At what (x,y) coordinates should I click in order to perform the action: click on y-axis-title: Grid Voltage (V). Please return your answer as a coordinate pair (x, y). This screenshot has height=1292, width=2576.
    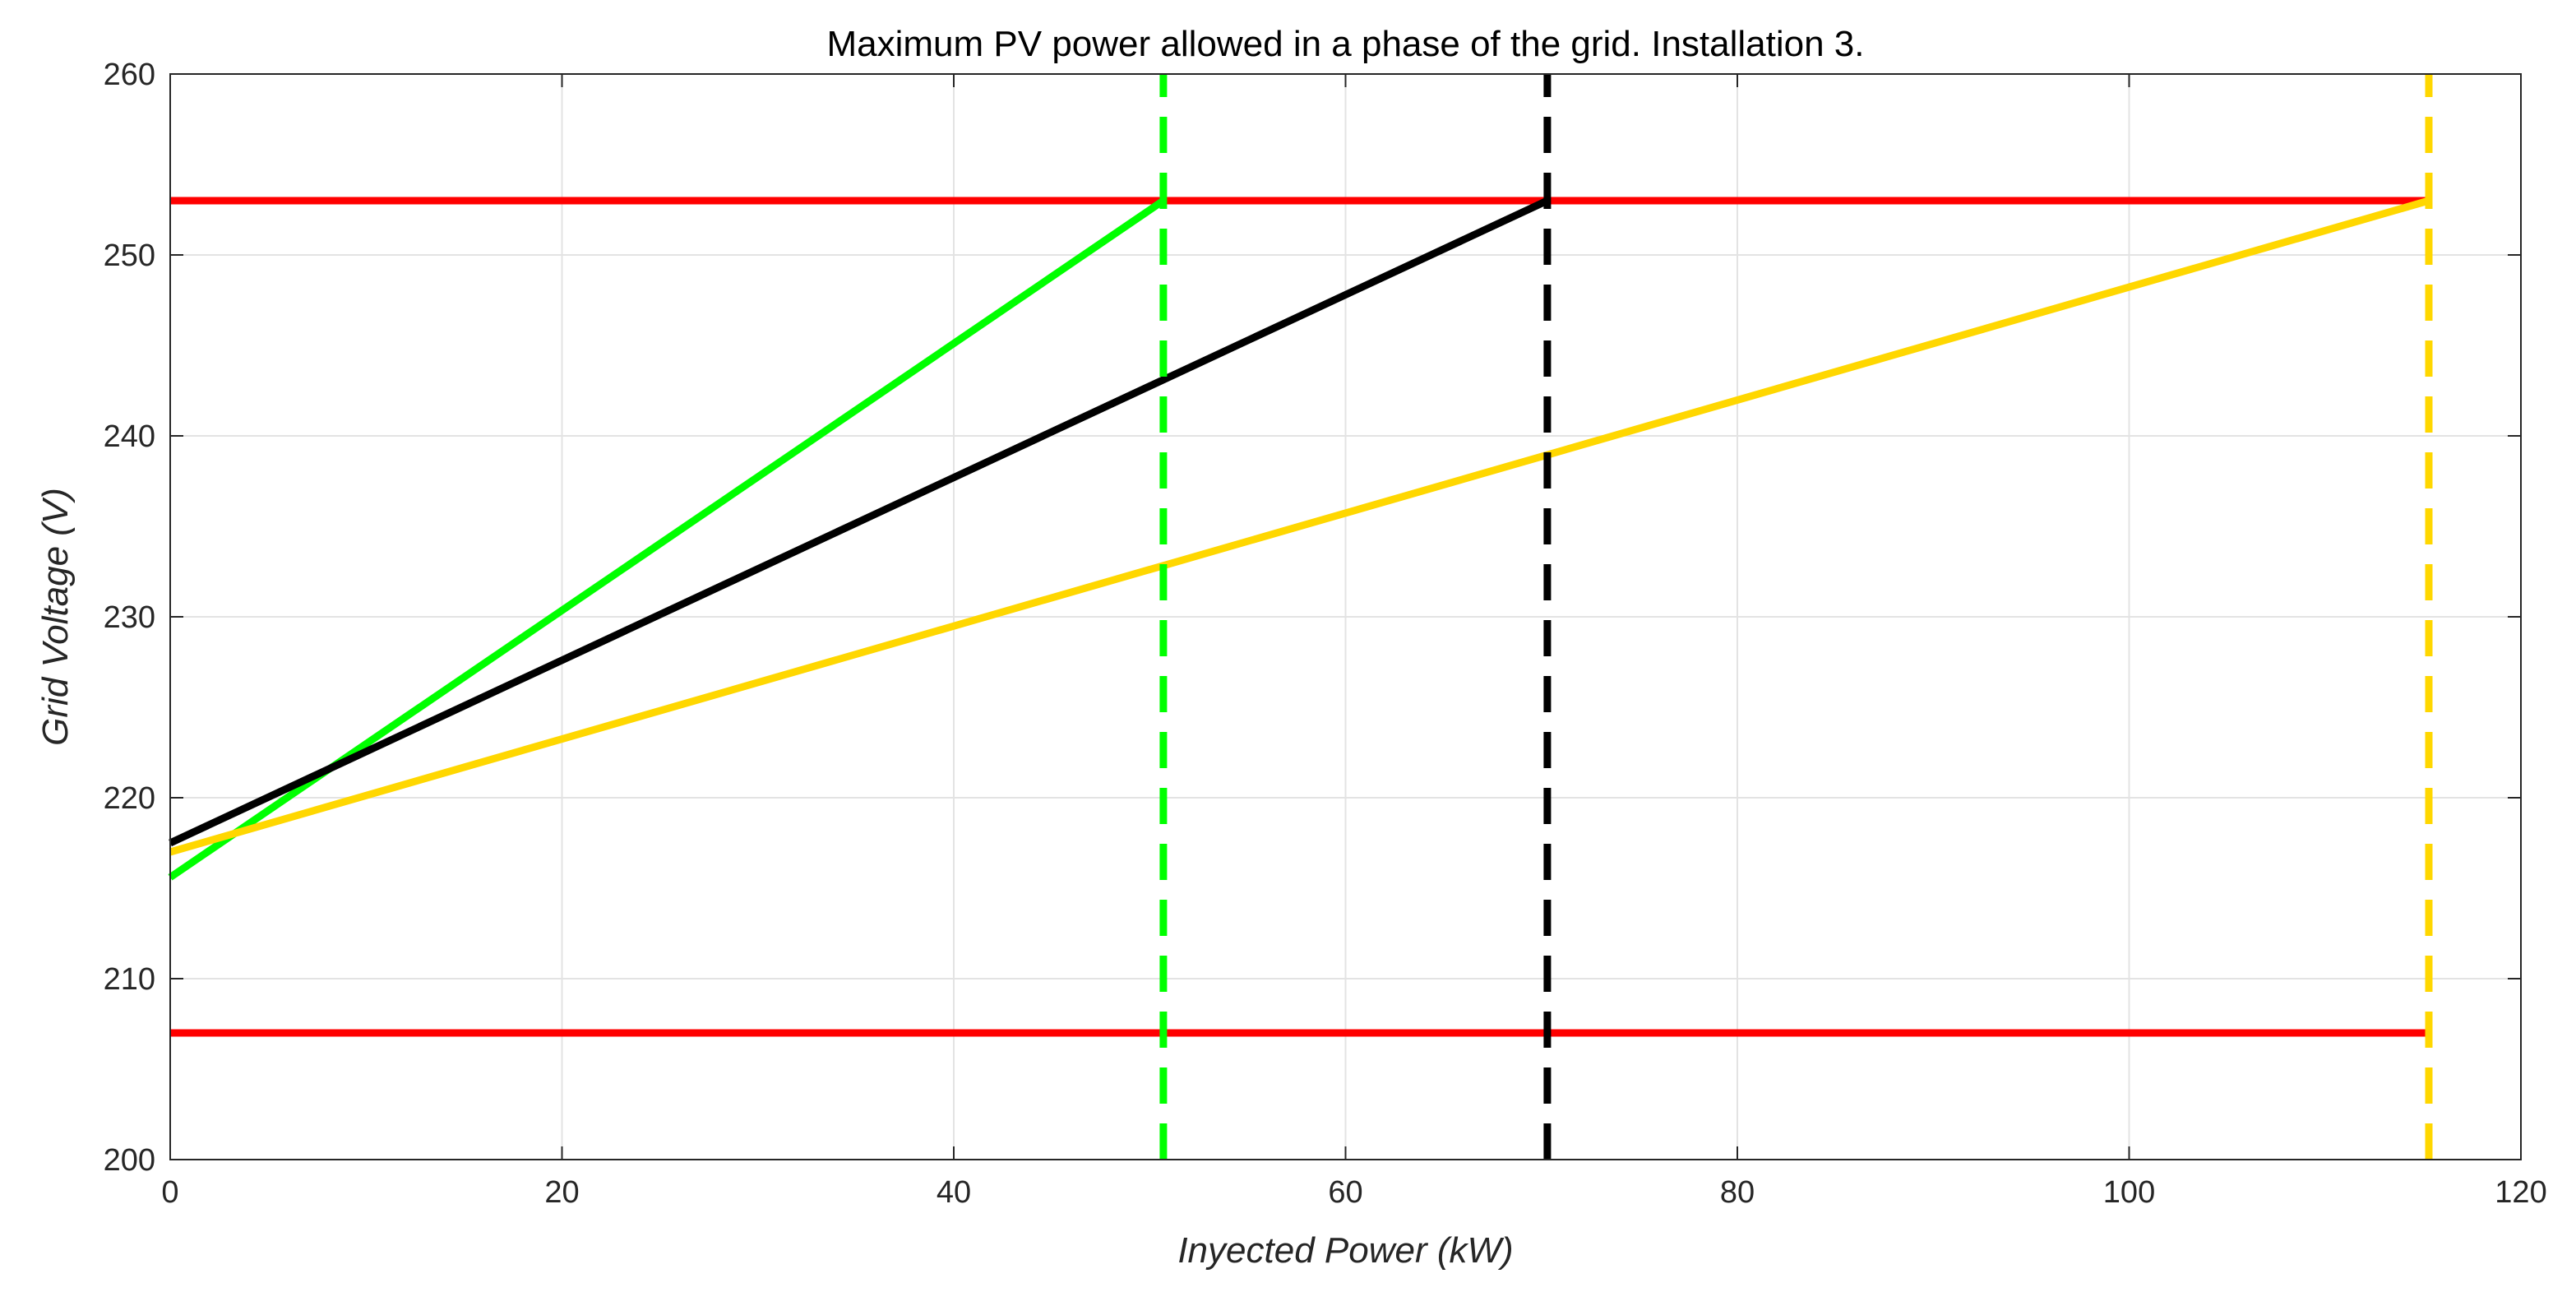
    Looking at the image, I should click on (55, 617).